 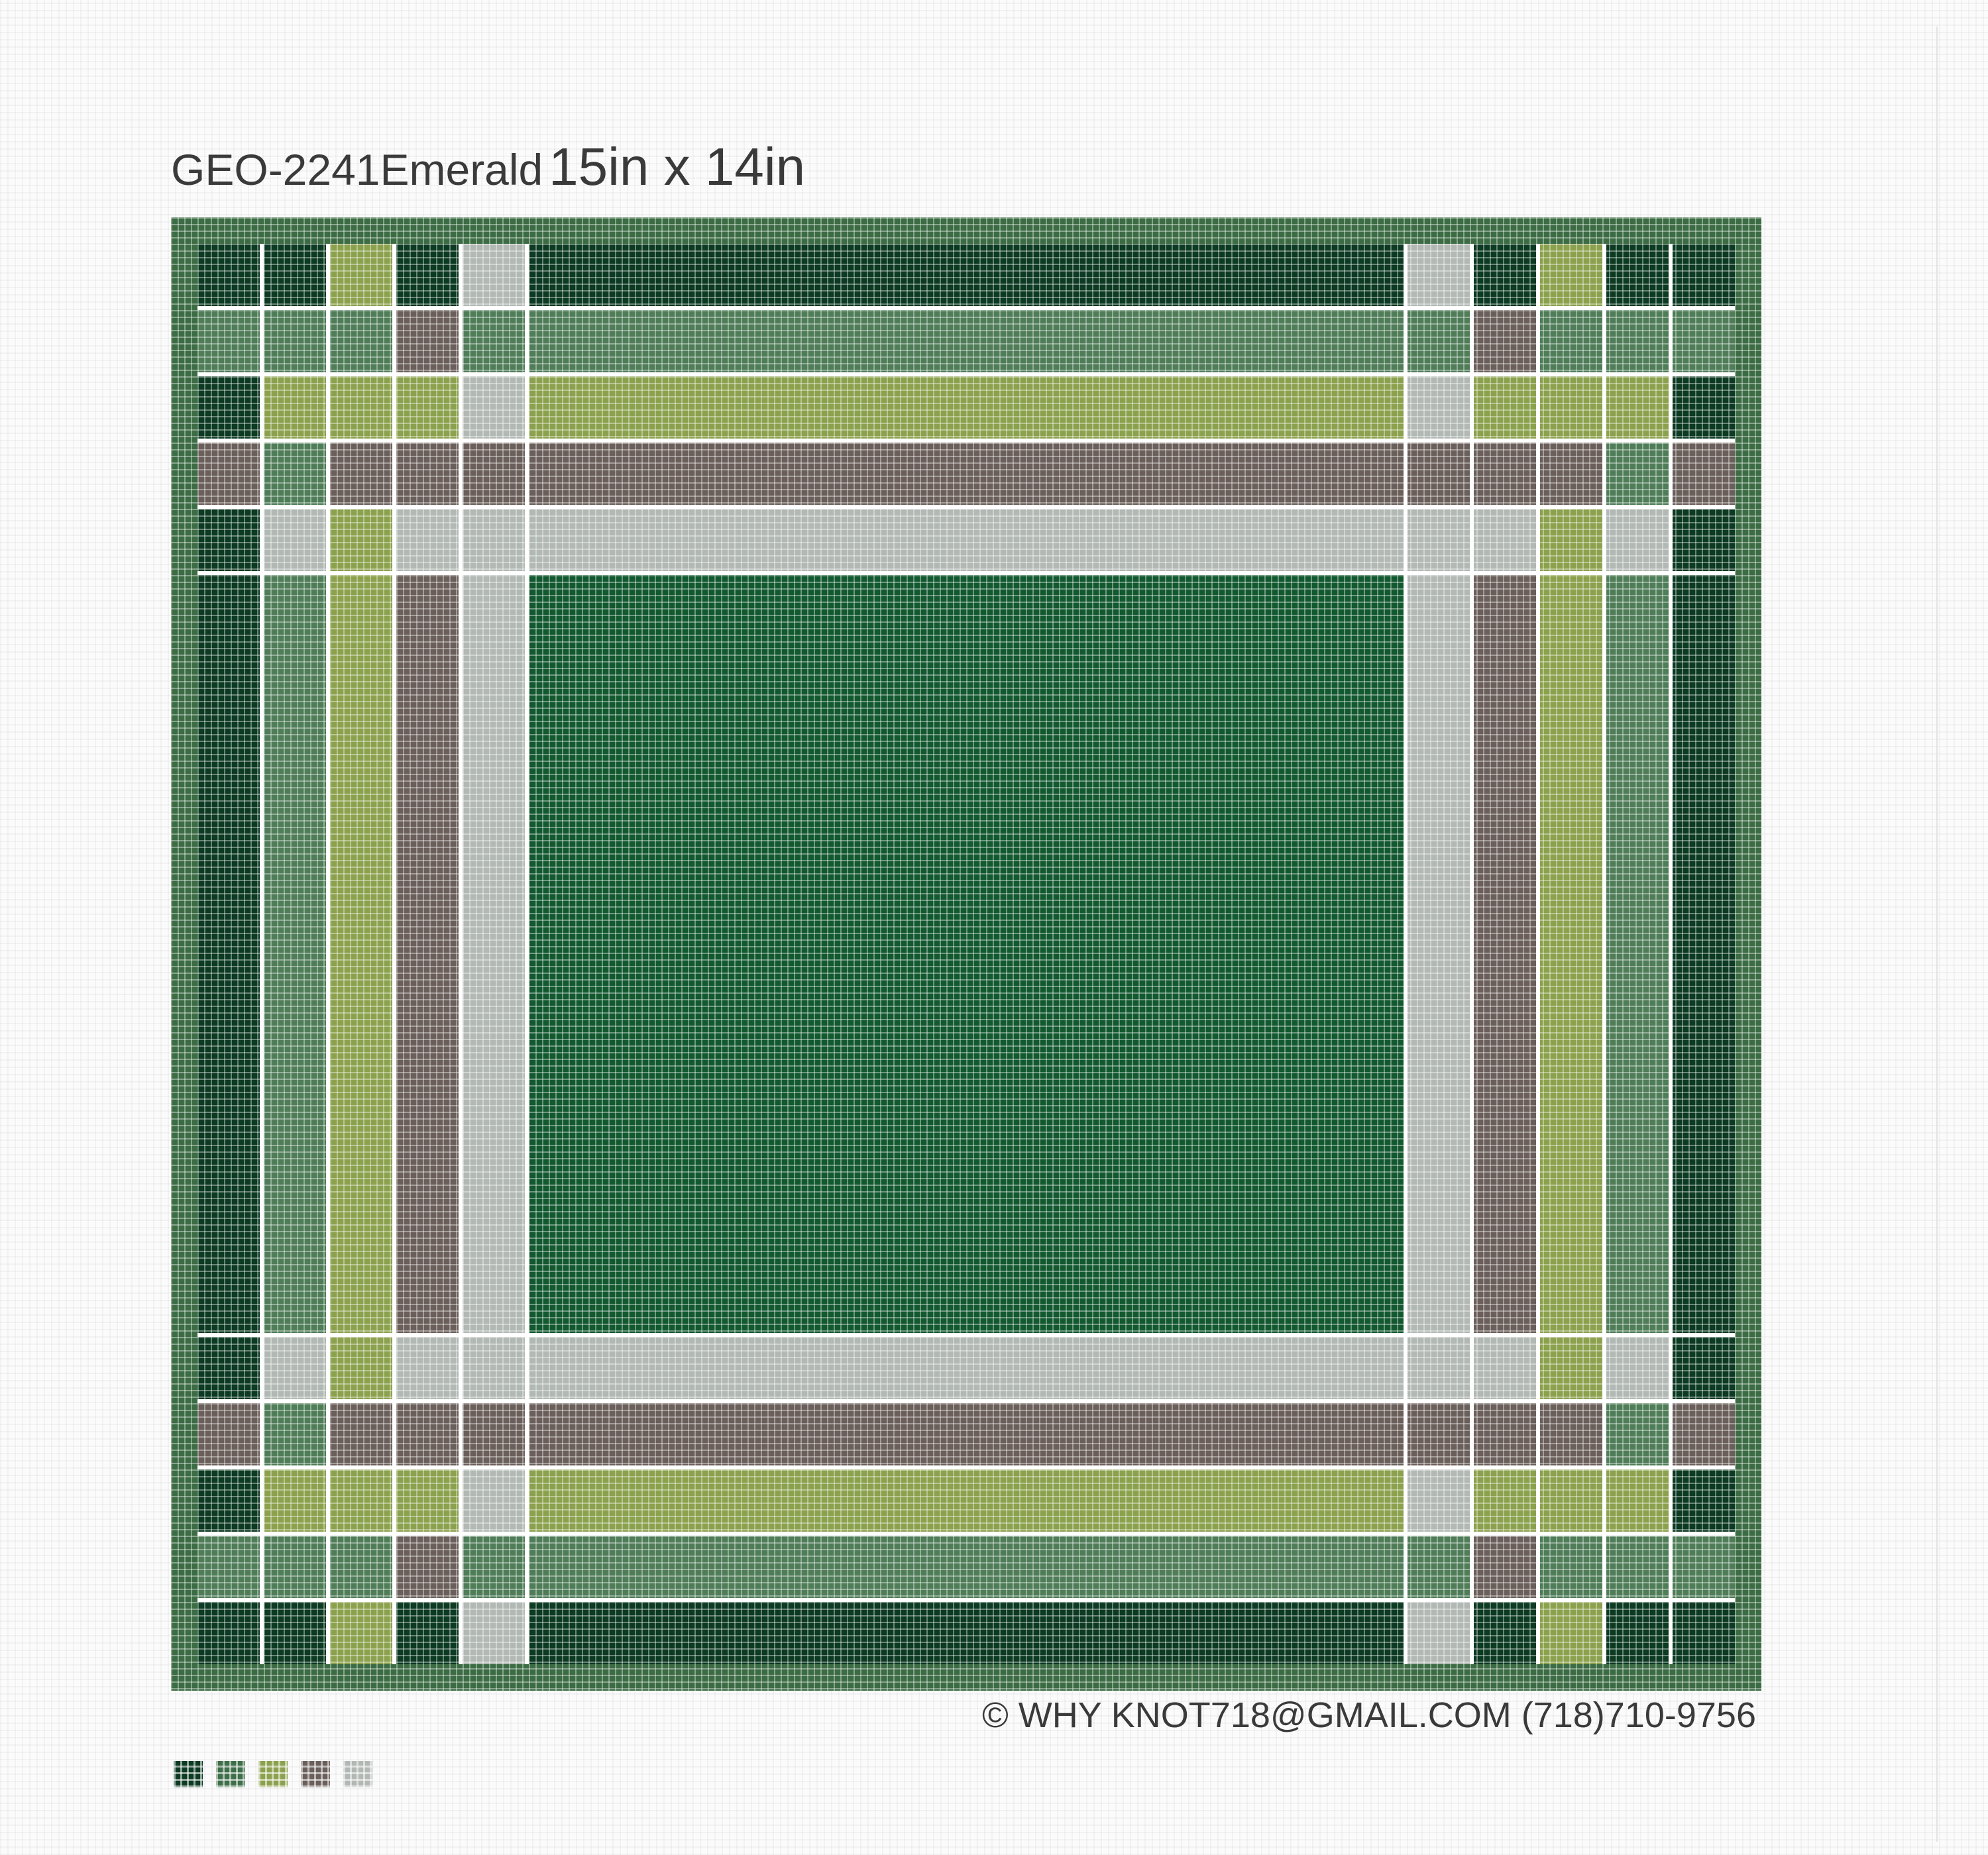 I want to click on swatch-sage-green, so click(x=230, y=1774).